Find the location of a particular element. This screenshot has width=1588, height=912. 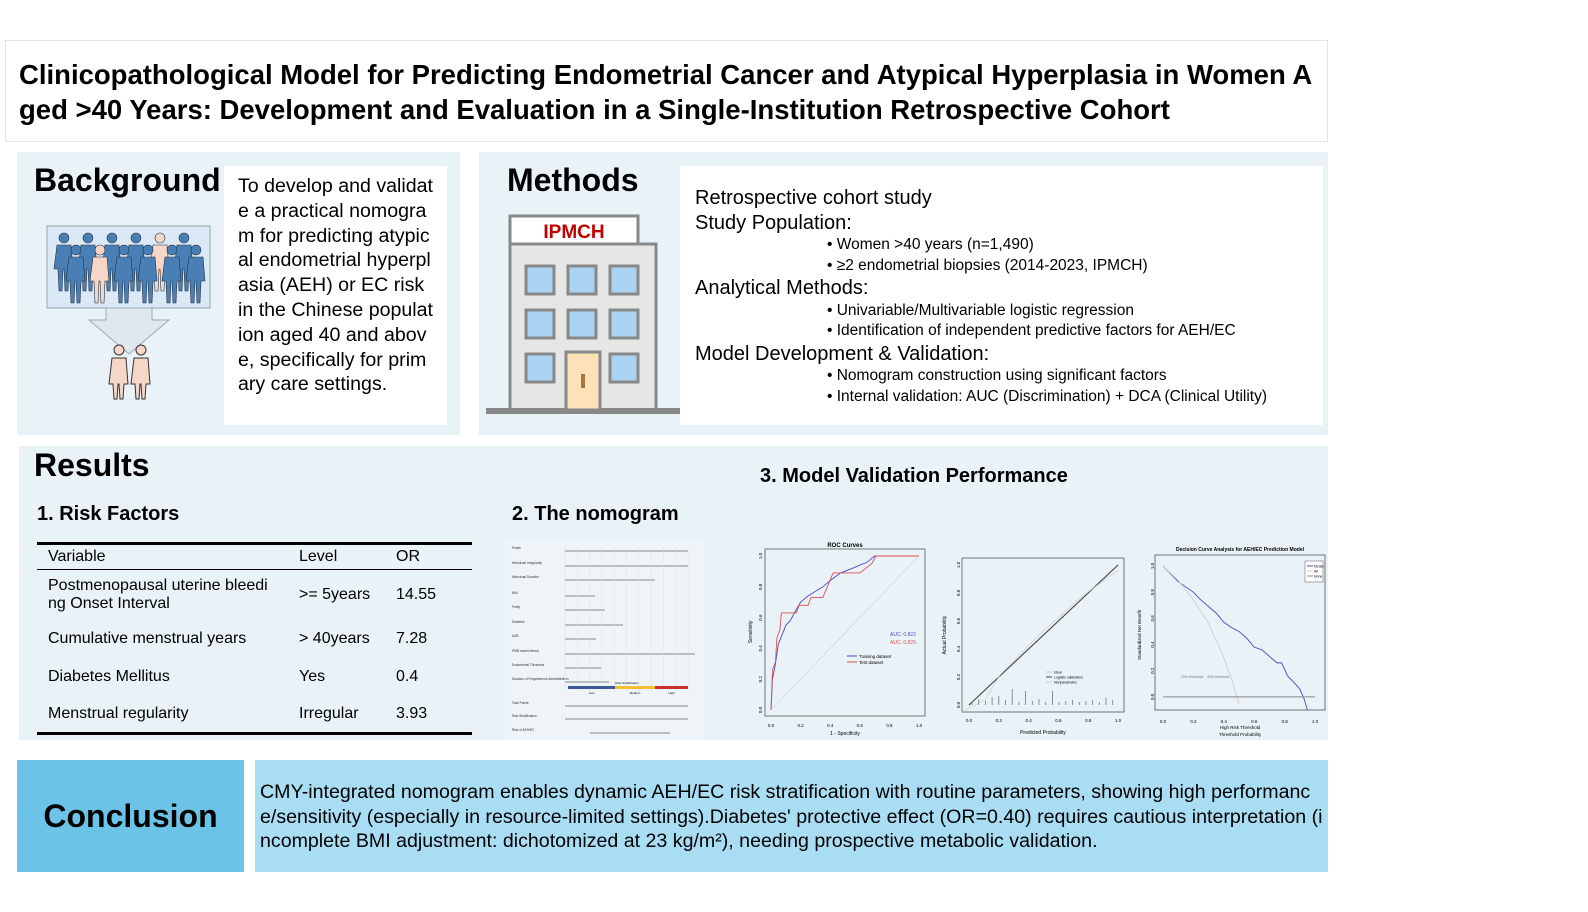

nomogram-row-label: Risk Stratification is located at coordinates (524, 716).